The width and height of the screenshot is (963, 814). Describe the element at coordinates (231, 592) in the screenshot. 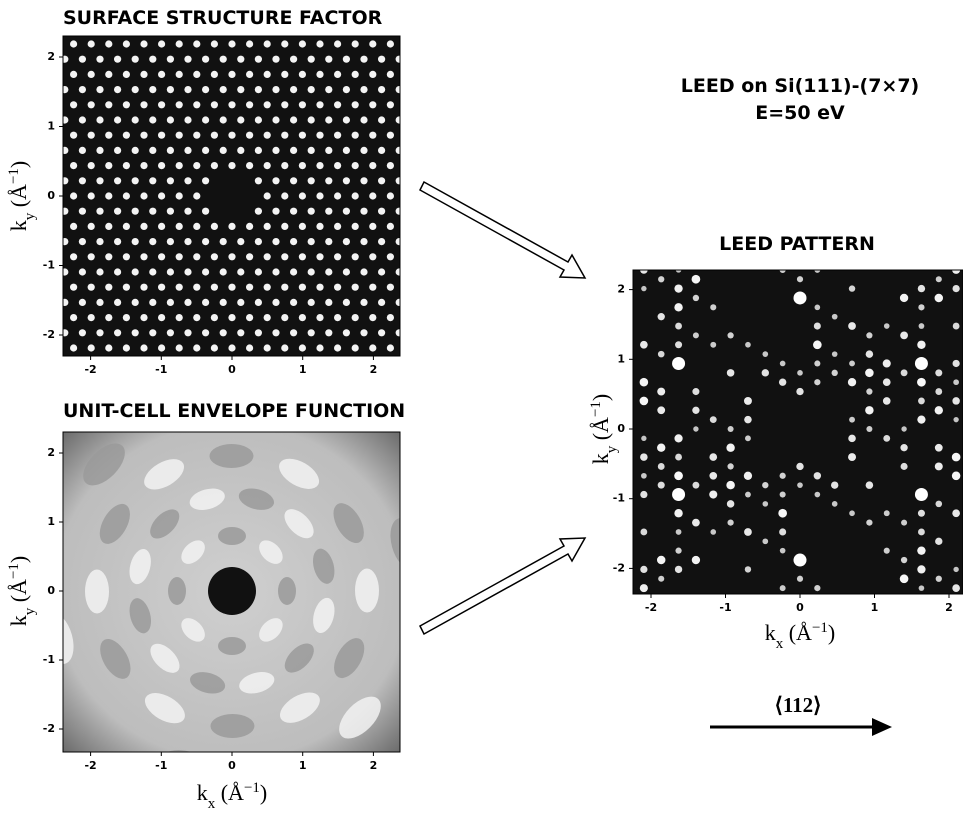

I see `plot-area` at that location.